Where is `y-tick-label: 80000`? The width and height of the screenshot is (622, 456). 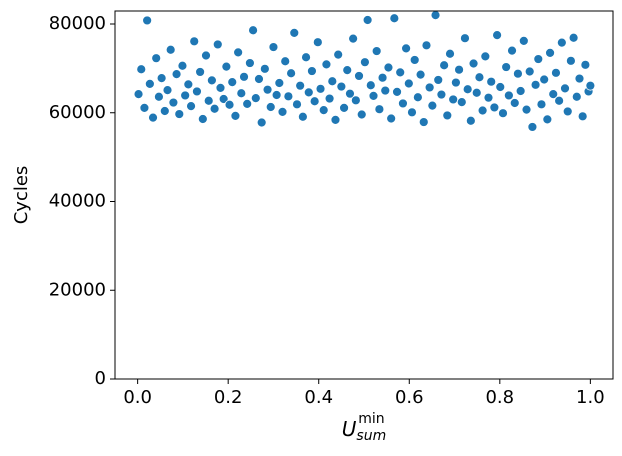
y-tick-label: 80000 is located at coordinates (77, 23).